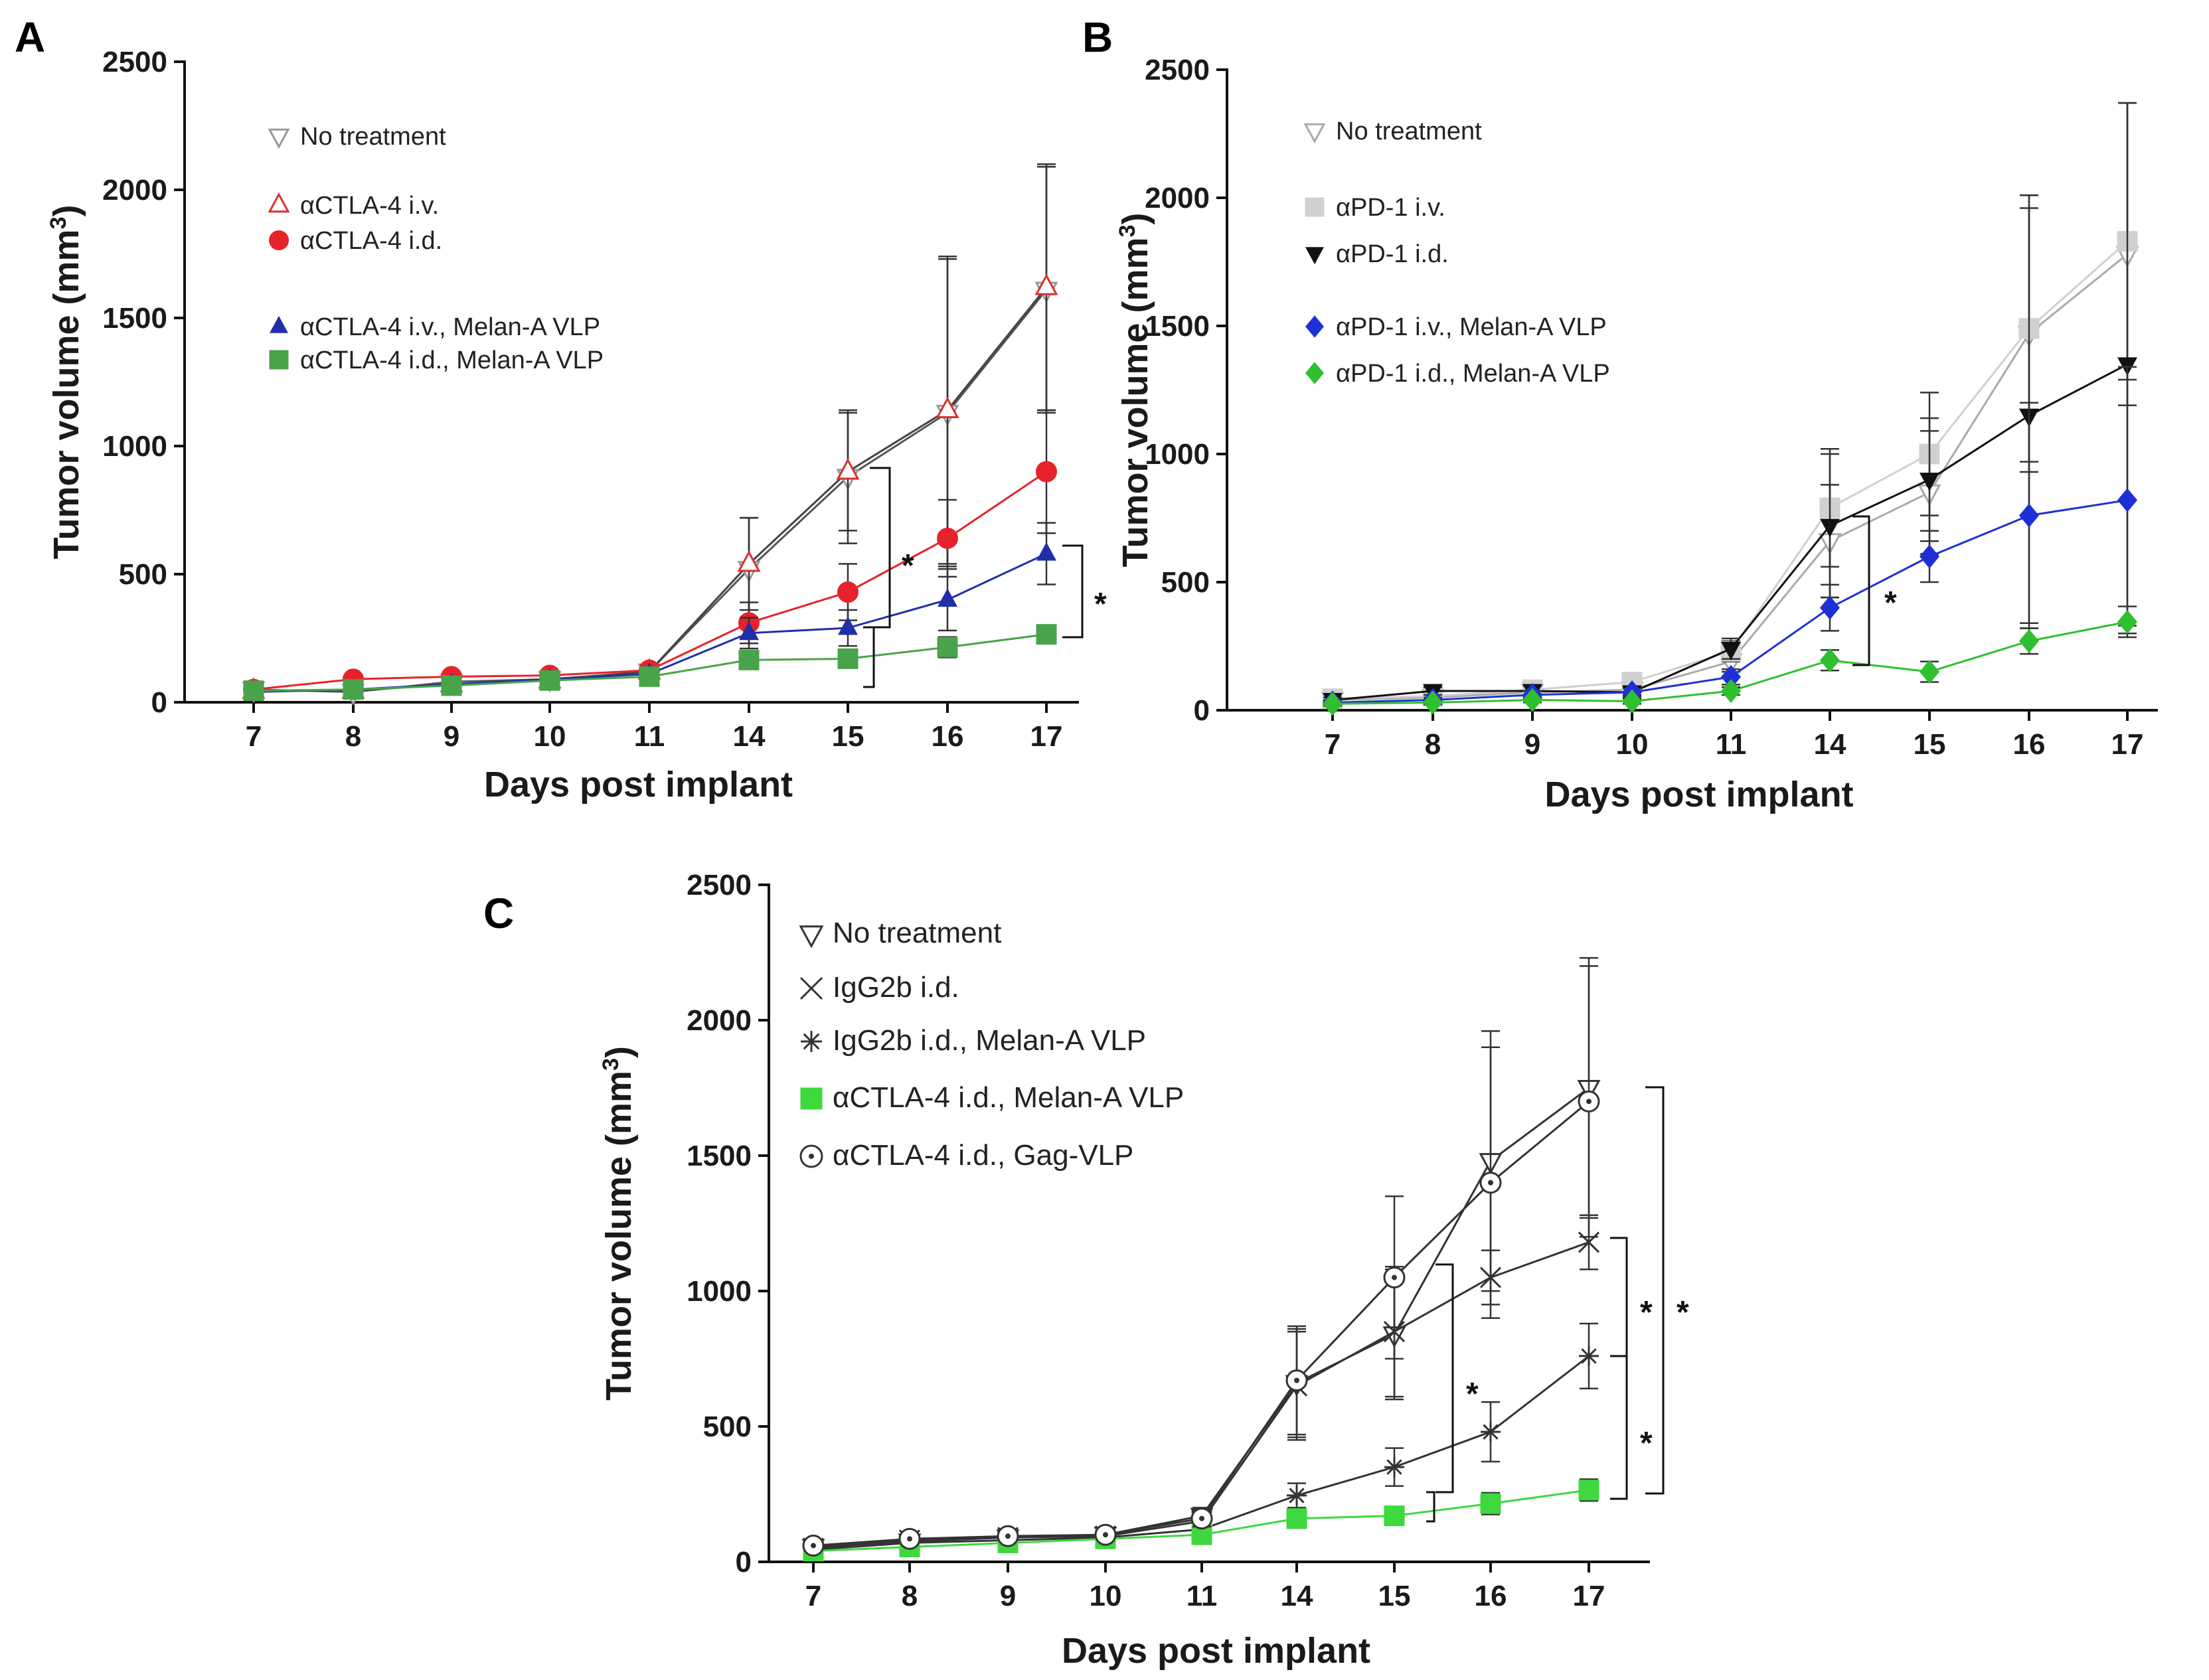  Describe the element at coordinates (498, 913) in the screenshot. I see `panel-tag: C` at that location.